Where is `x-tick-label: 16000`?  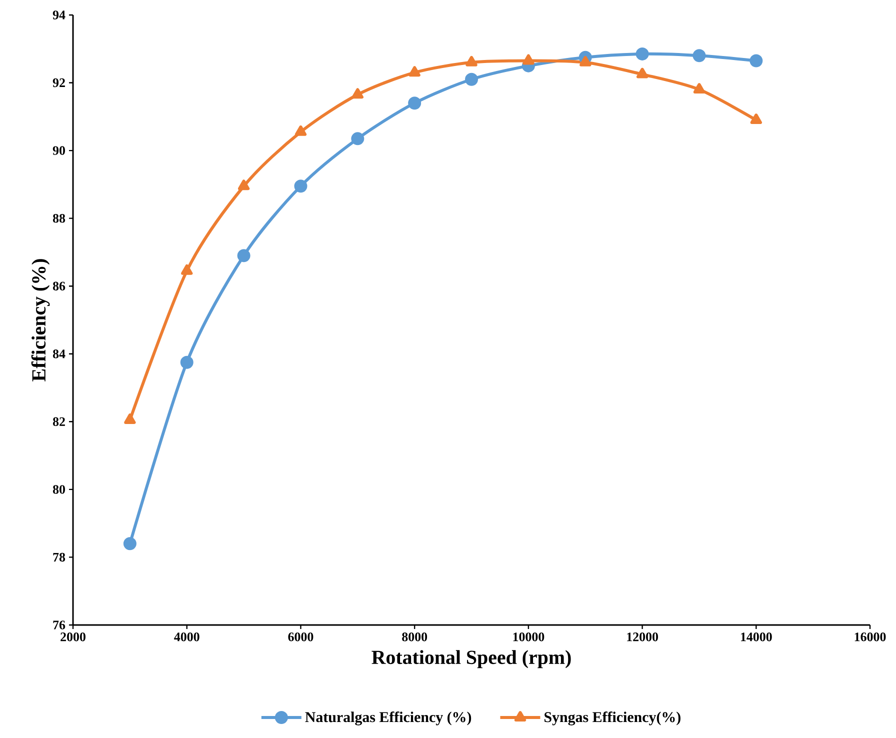
x-tick-label: 16000 is located at coordinates (870, 637).